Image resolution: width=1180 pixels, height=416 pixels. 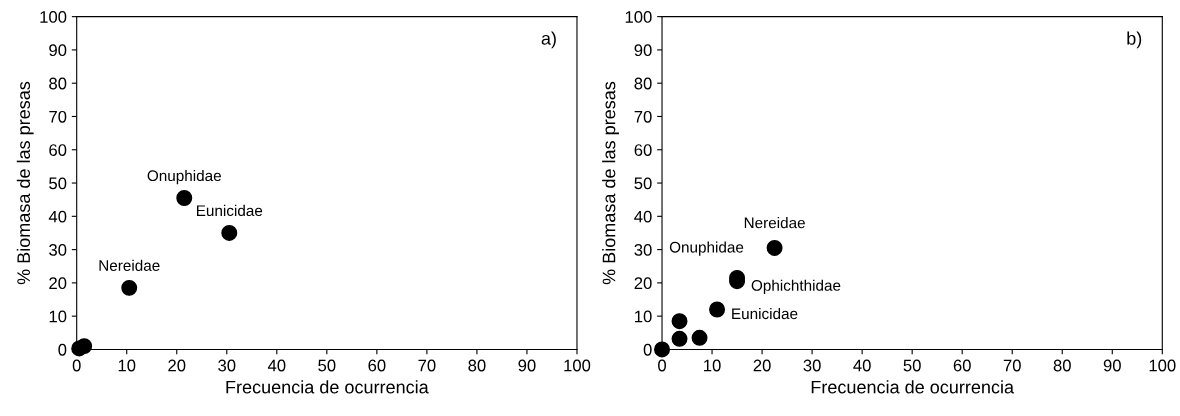 I want to click on annotation: Ophichthidae, so click(x=796, y=286).